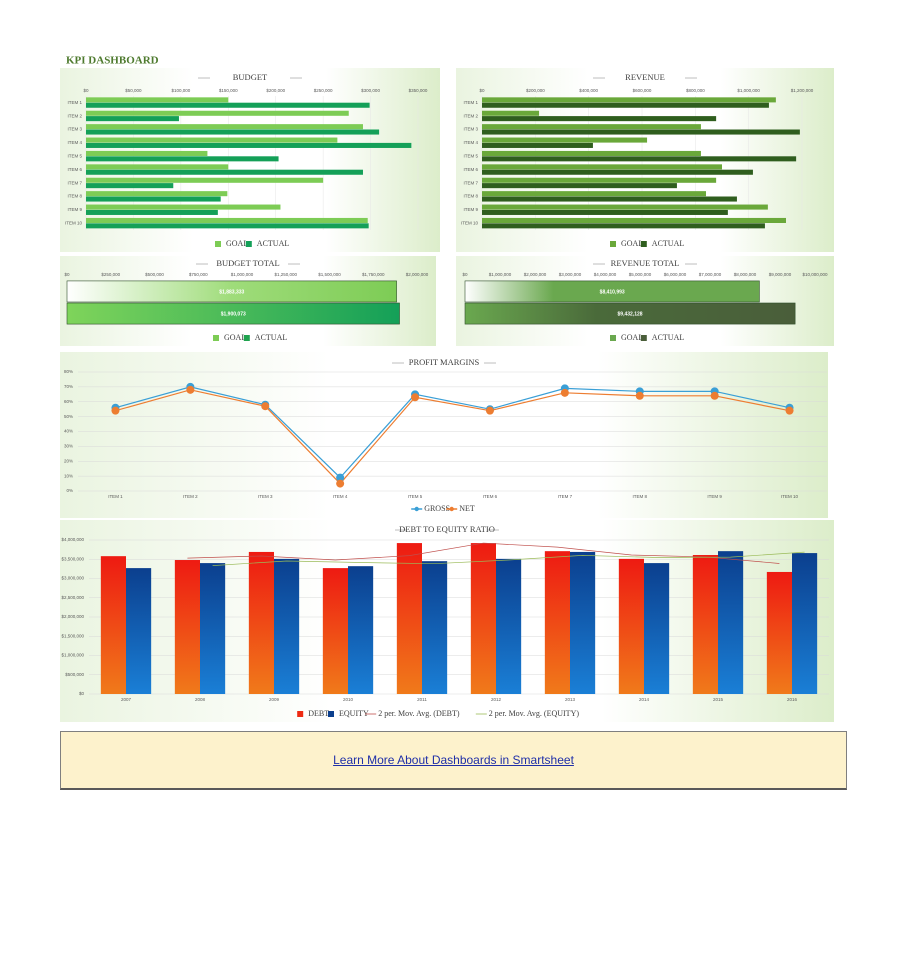  What do you see at coordinates (265, 496) in the screenshot?
I see `x-tick-label: ITEM 3` at bounding box center [265, 496].